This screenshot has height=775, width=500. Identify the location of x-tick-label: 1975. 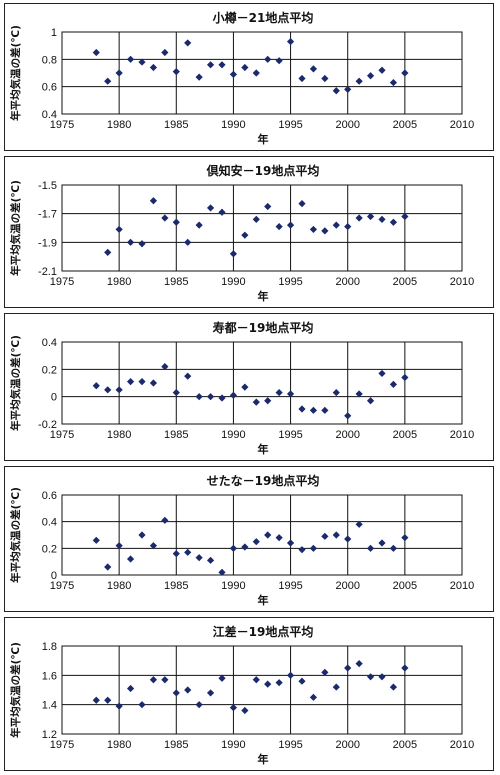
(62, 586).